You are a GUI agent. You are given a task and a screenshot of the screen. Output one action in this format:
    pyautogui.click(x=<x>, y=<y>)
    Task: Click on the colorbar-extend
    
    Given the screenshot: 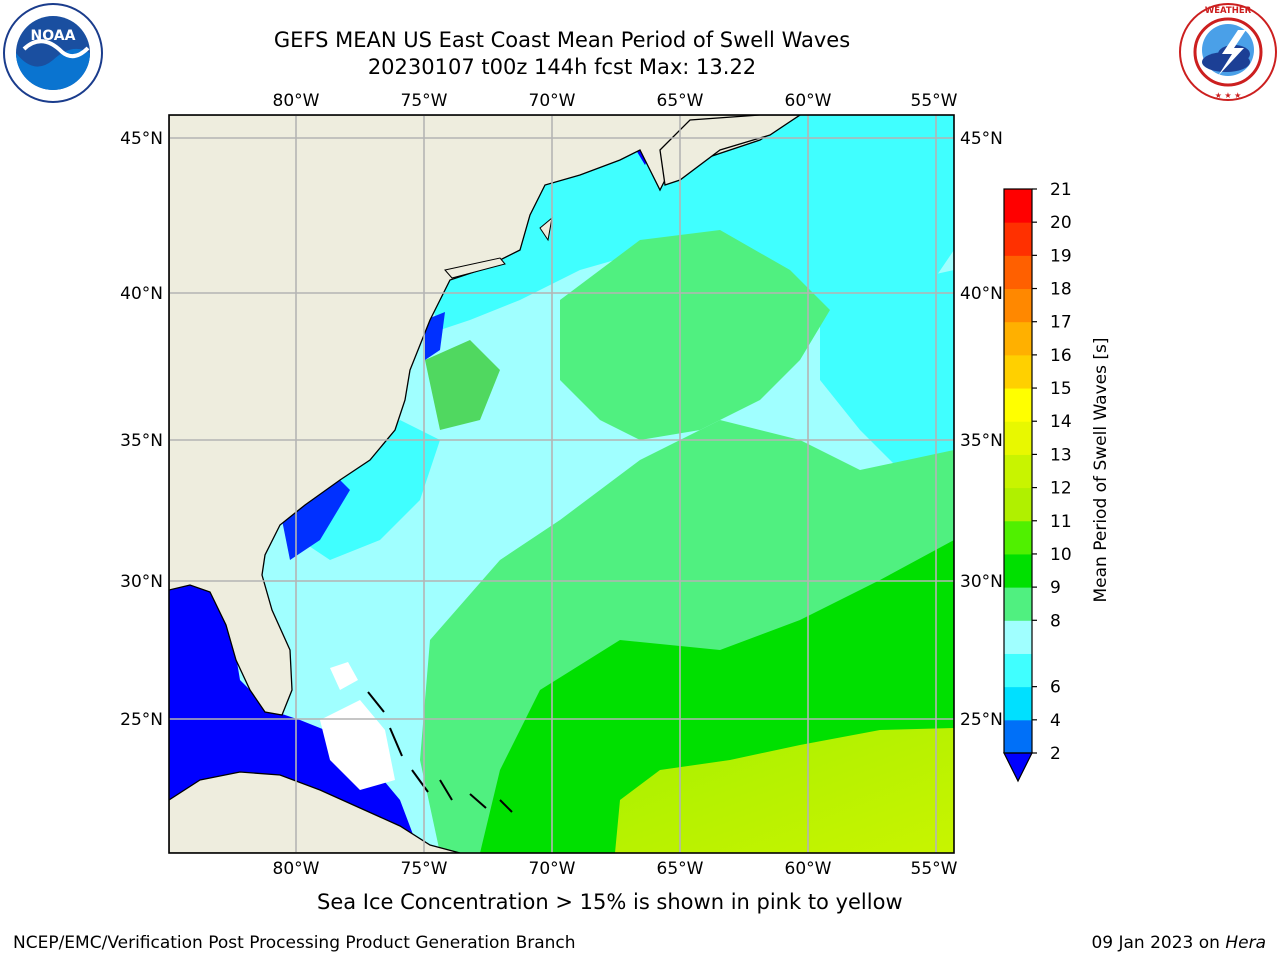 What is the action you would take?
    pyautogui.click(x=1018, y=767)
    